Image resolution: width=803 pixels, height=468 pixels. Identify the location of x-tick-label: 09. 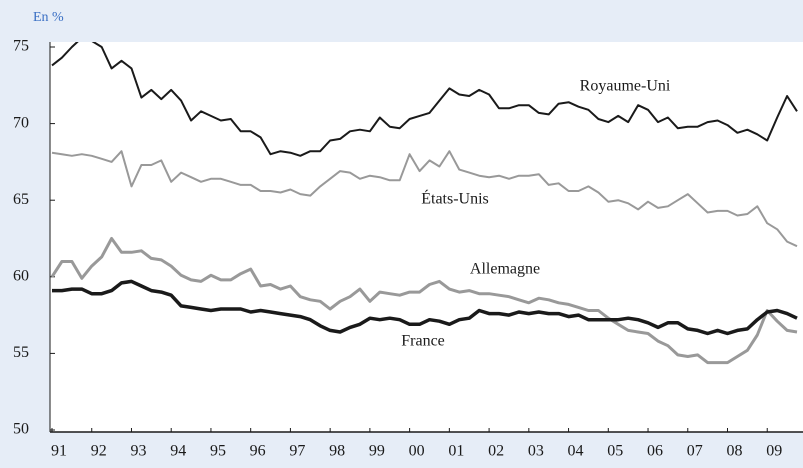
(774, 451).